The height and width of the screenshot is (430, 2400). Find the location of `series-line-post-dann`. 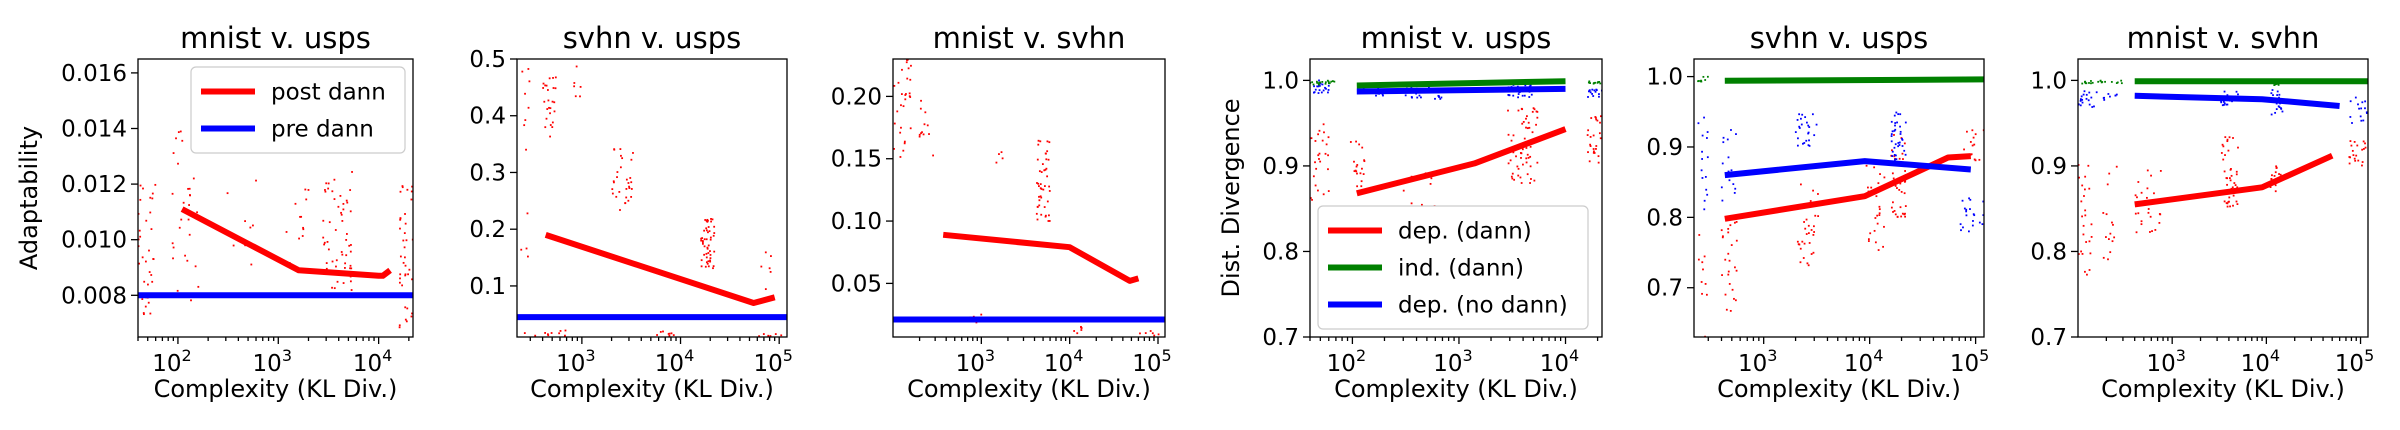

series-line-post-dann is located at coordinates (286, 242).